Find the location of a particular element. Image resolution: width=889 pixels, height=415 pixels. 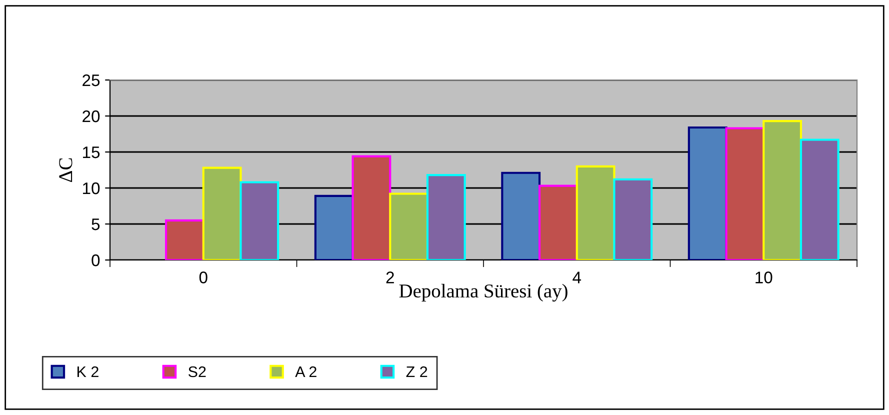

y-tick-label: 5 is located at coordinates (96, 224).